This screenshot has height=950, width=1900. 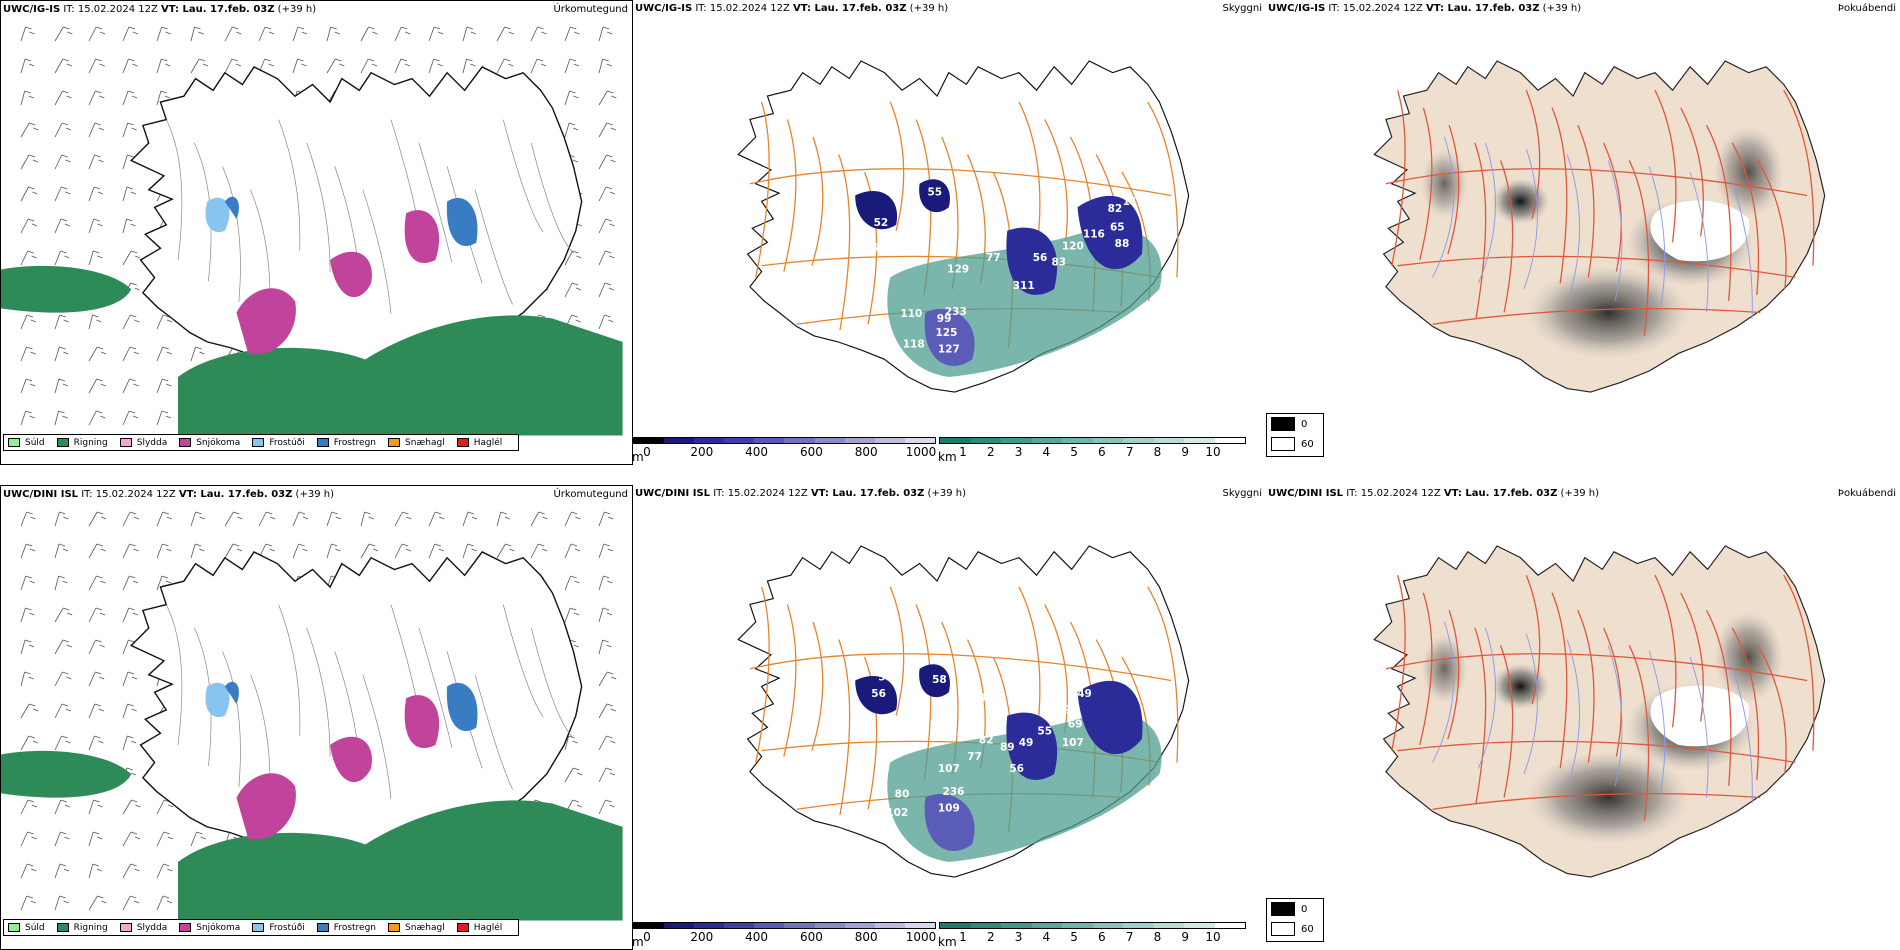 What do you see at coordinates (702, 452) in the screenshot?
I see `height-tick: 200` at bounding box center [702, 452].